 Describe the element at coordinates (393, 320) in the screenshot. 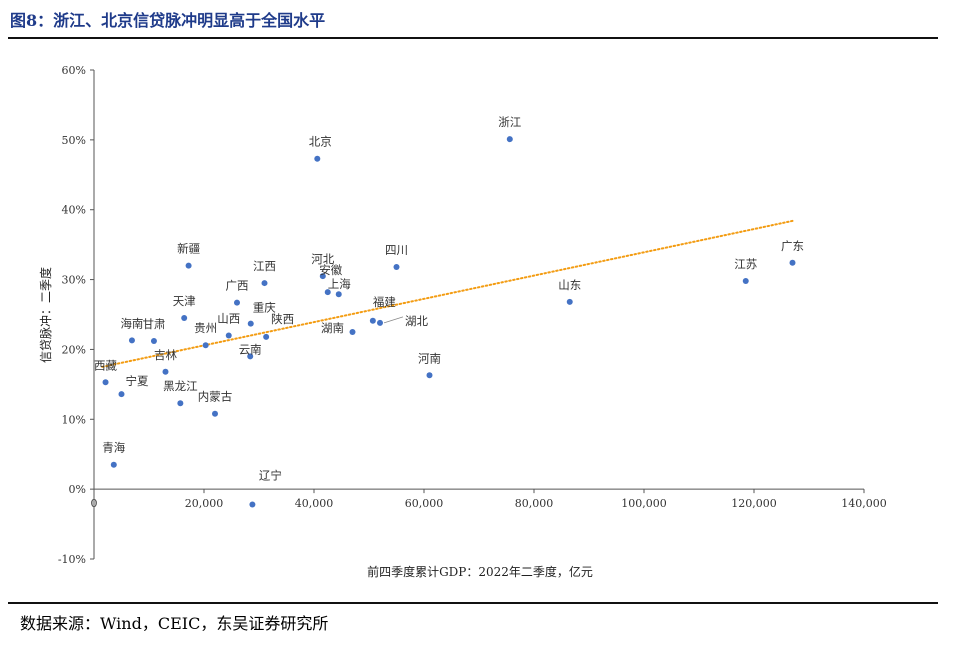

I see `leader-line` at that location.